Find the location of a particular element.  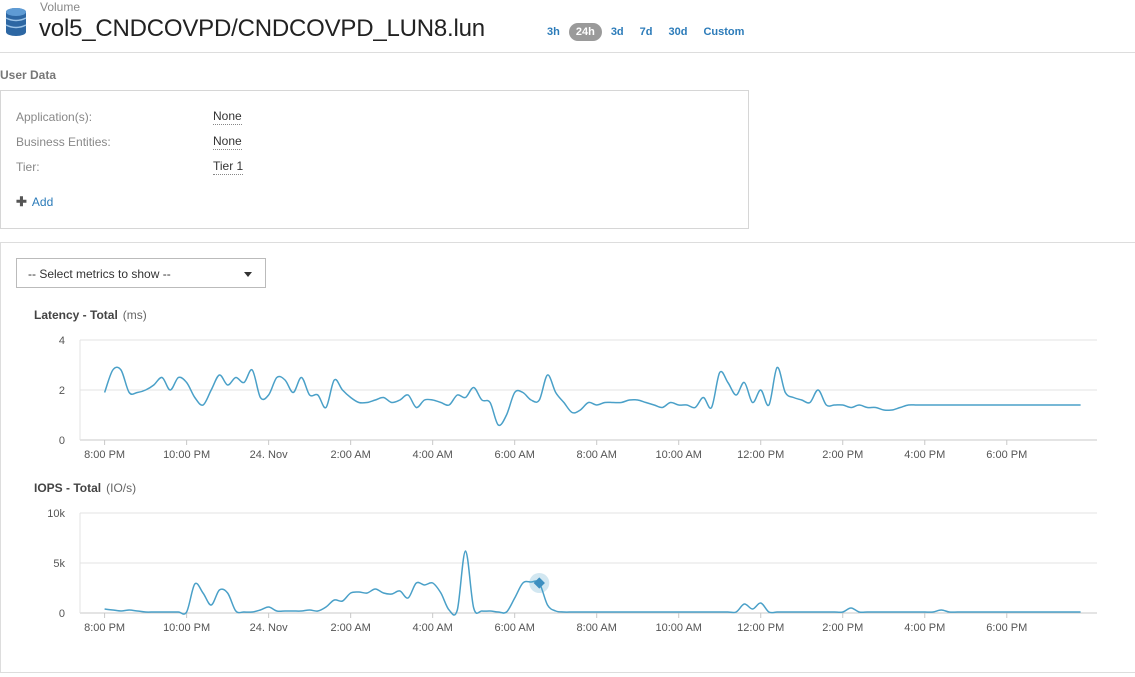

latency-x-tick-label: 12:00 PM is located at coordinates (760, 454).